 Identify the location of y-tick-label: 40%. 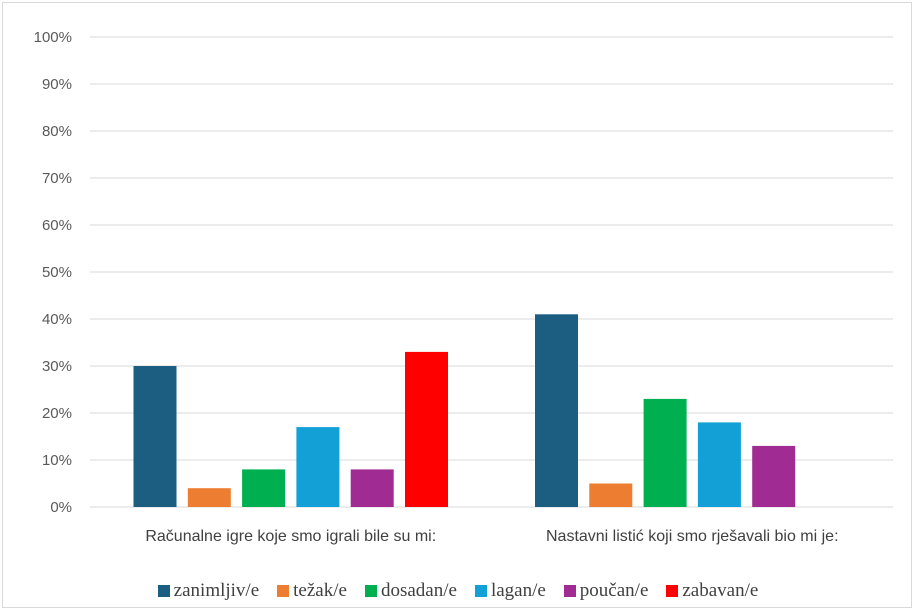
(57, 319).